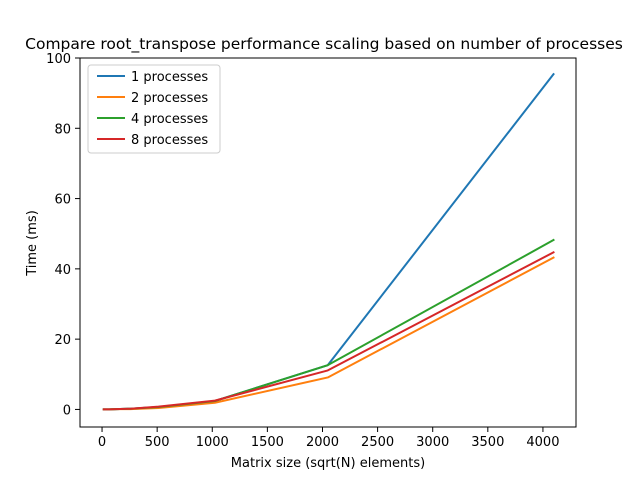 This screenshot has height=480, width=640. Describe the element at coordinates (58, 59) in the screenshot. I see `y-tick-label: 100` at that location.